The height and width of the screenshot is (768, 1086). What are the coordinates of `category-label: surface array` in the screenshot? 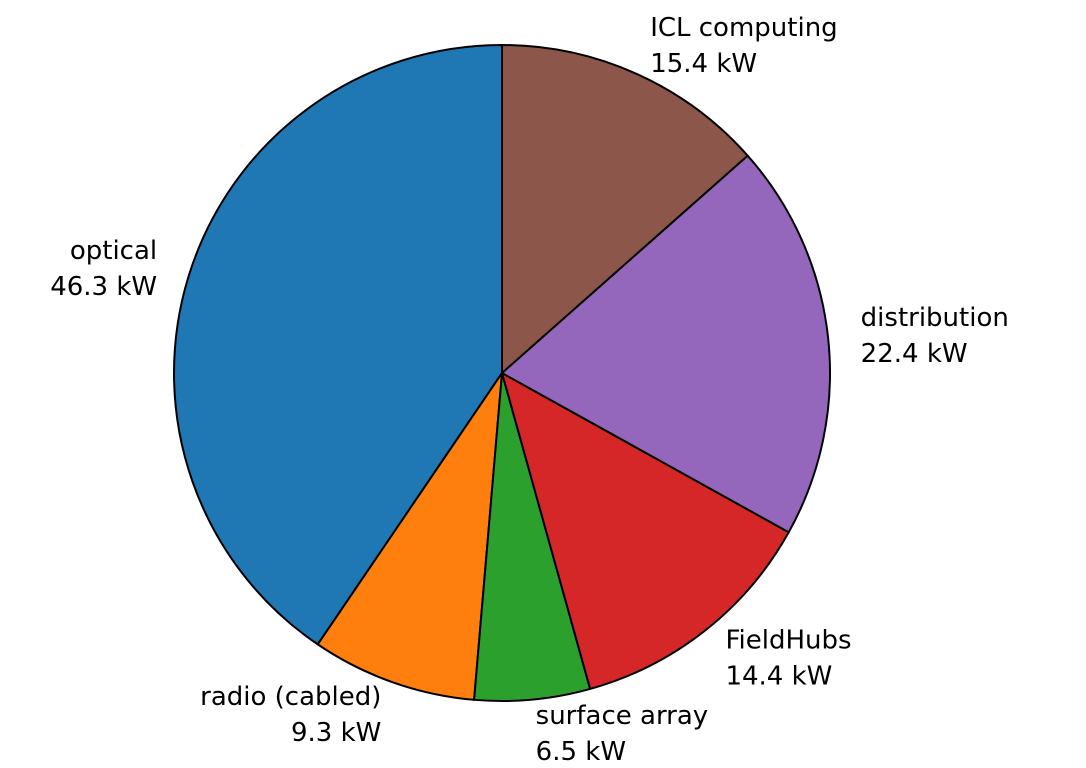 It's located at (622, 716).